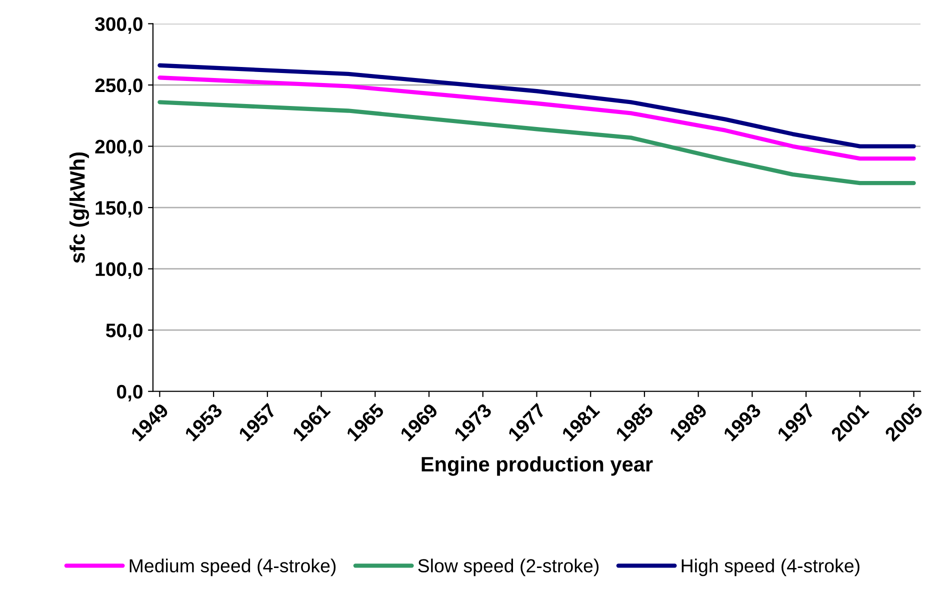 This screenshot has height=593, width=927. Describe the element at coordinates (119, 209) in the screenshot. I see `y-tick-label: 150,0` at that location.